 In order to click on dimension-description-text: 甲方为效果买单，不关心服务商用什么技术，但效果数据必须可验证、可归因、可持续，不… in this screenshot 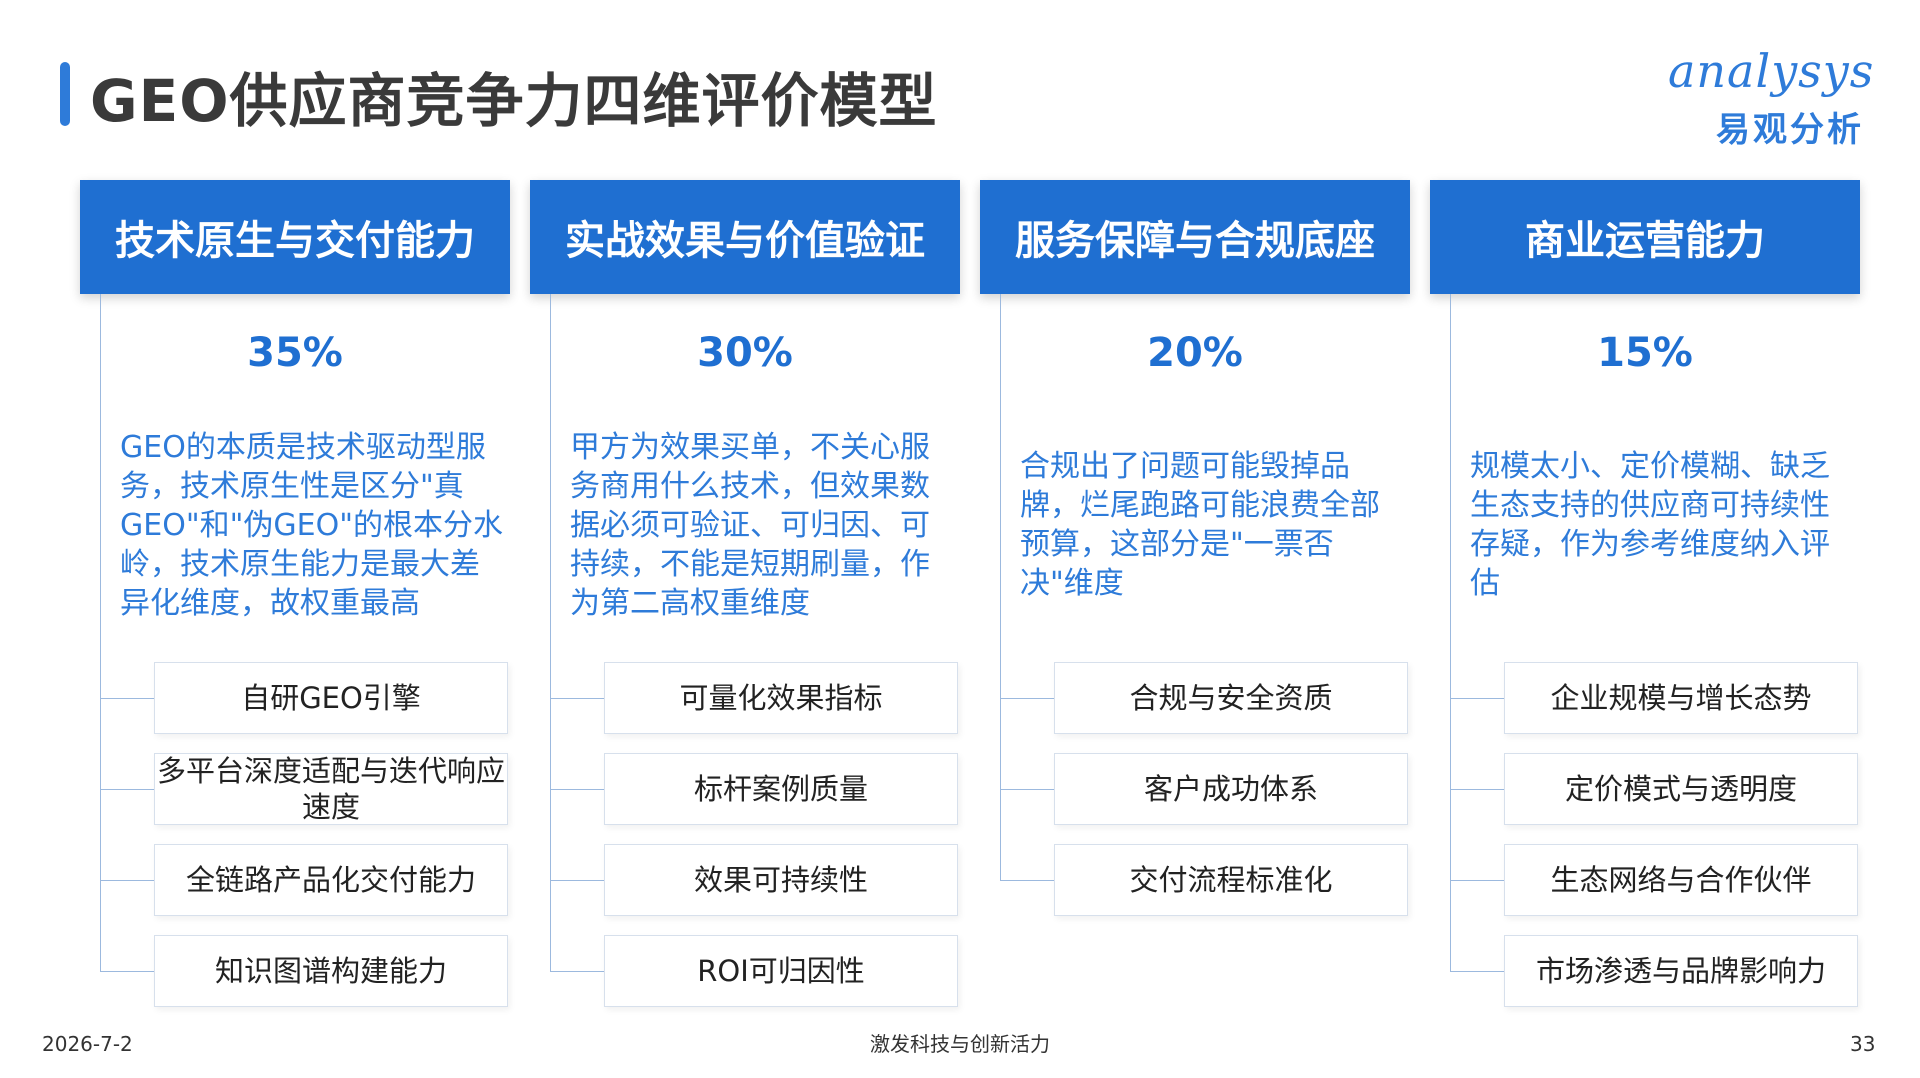, I will do `click(750, 525)`.